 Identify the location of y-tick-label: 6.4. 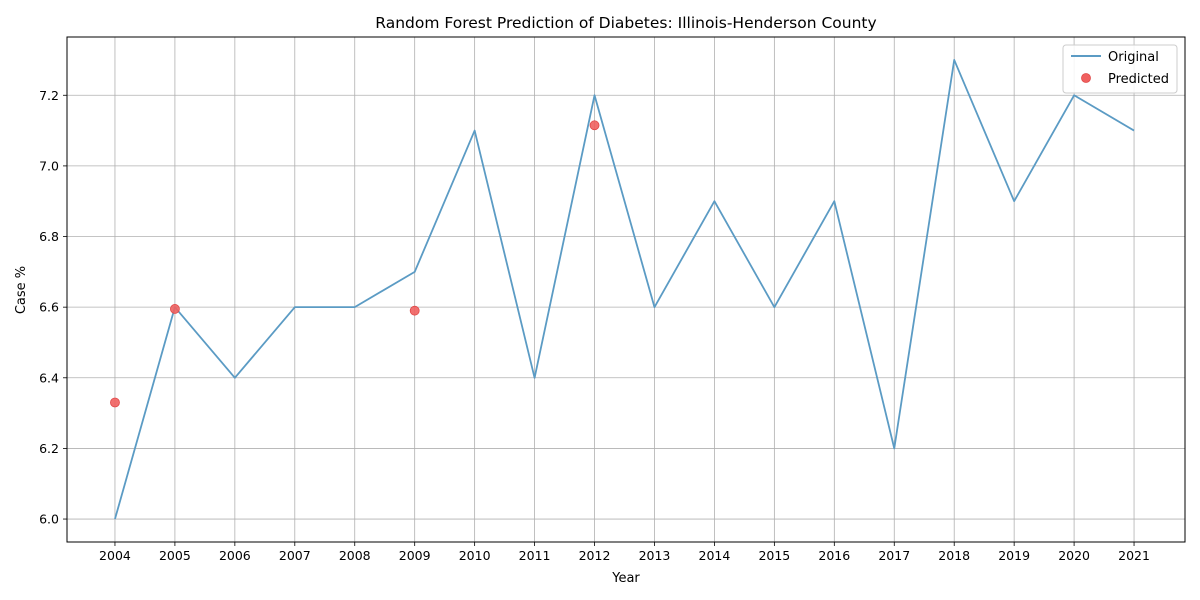
(49, 377).